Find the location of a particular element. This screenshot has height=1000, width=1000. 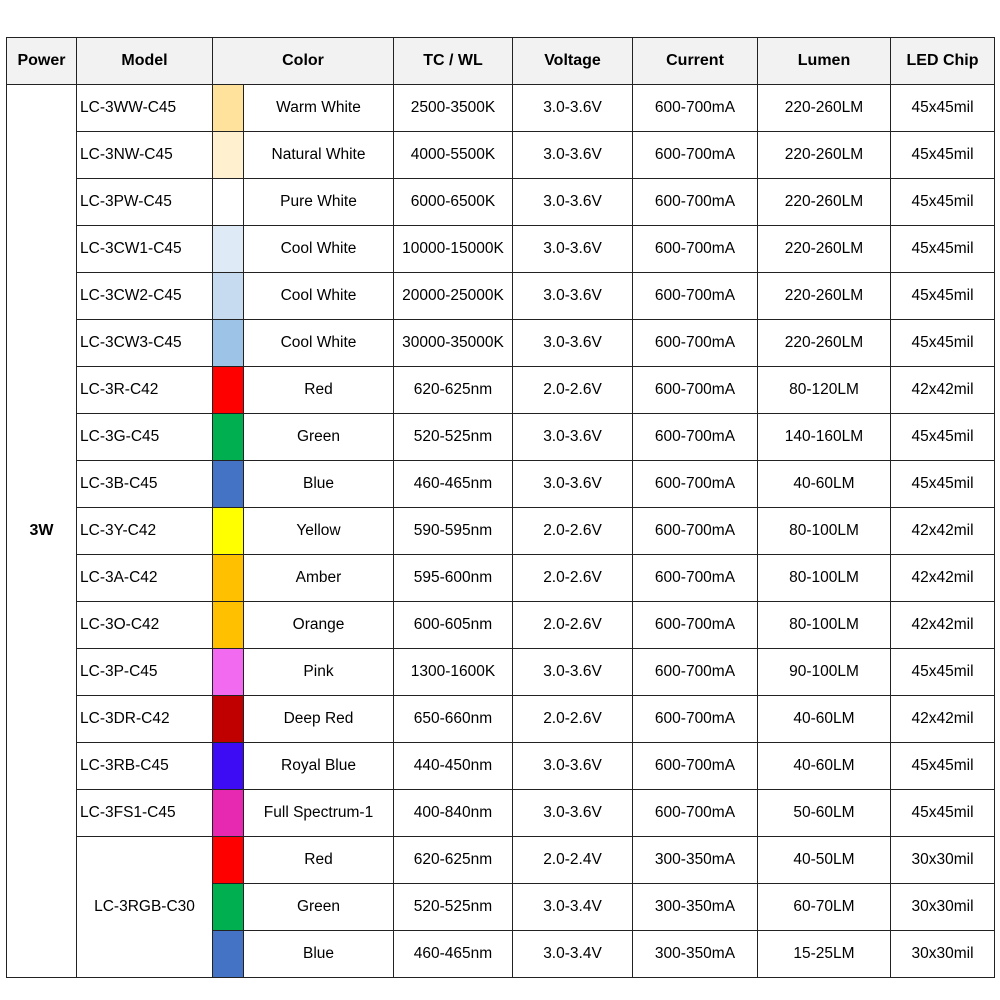

color-name-cell: Amber is located at coordinates (318, 578).